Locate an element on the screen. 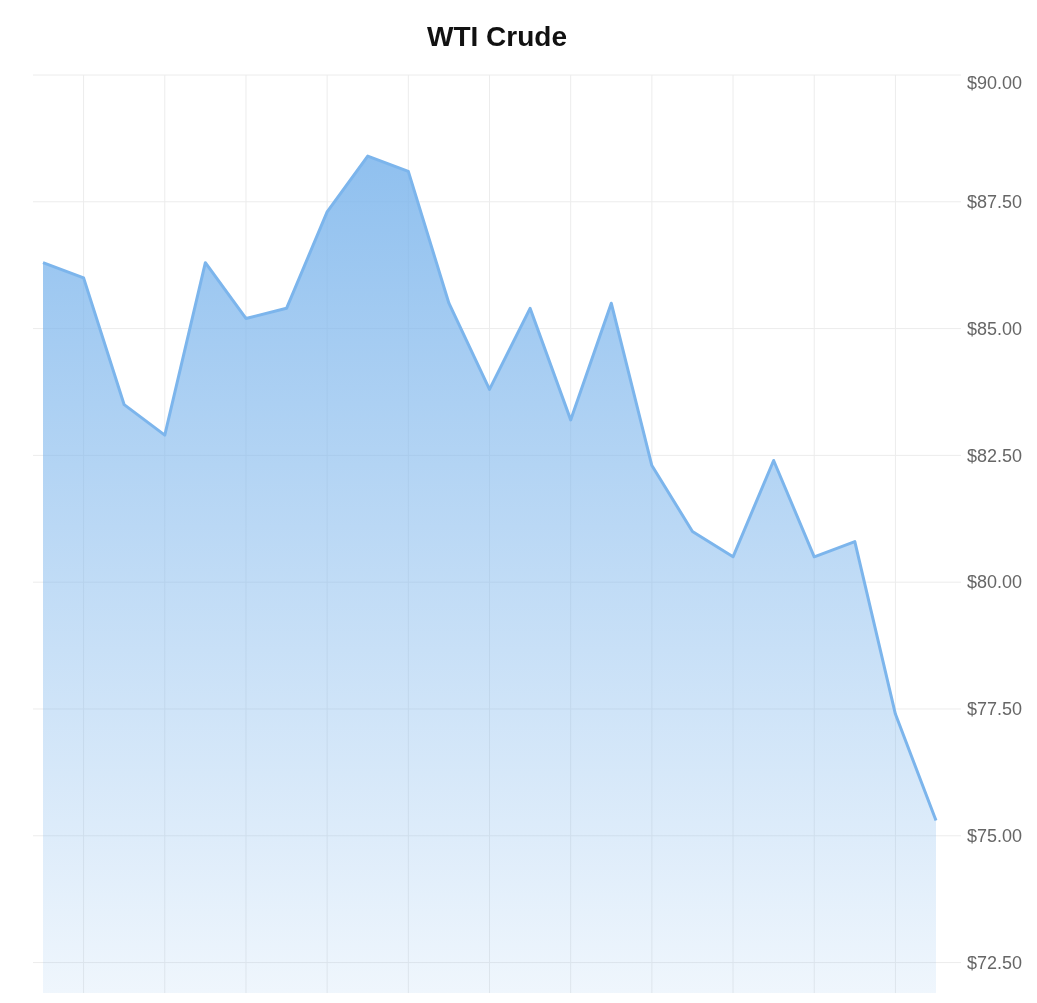 This screenshot has height=1003, width=1037. y-tick-label: $87.50 is located at coordinates (995, 202).